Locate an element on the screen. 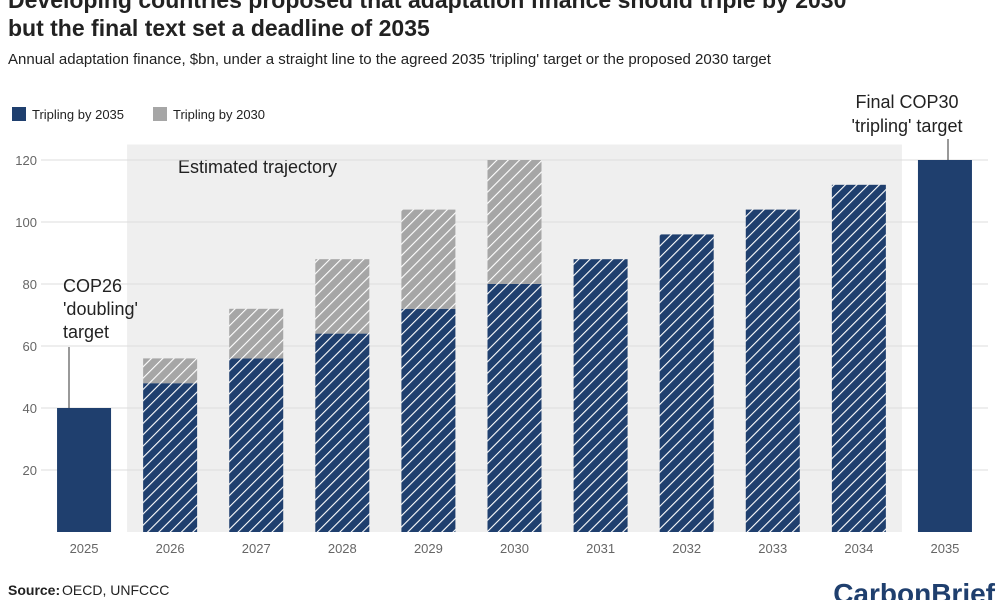 This screenshot has height=600, width=1000. x-tick-label: 2033 is located at coordinates (772, 548).